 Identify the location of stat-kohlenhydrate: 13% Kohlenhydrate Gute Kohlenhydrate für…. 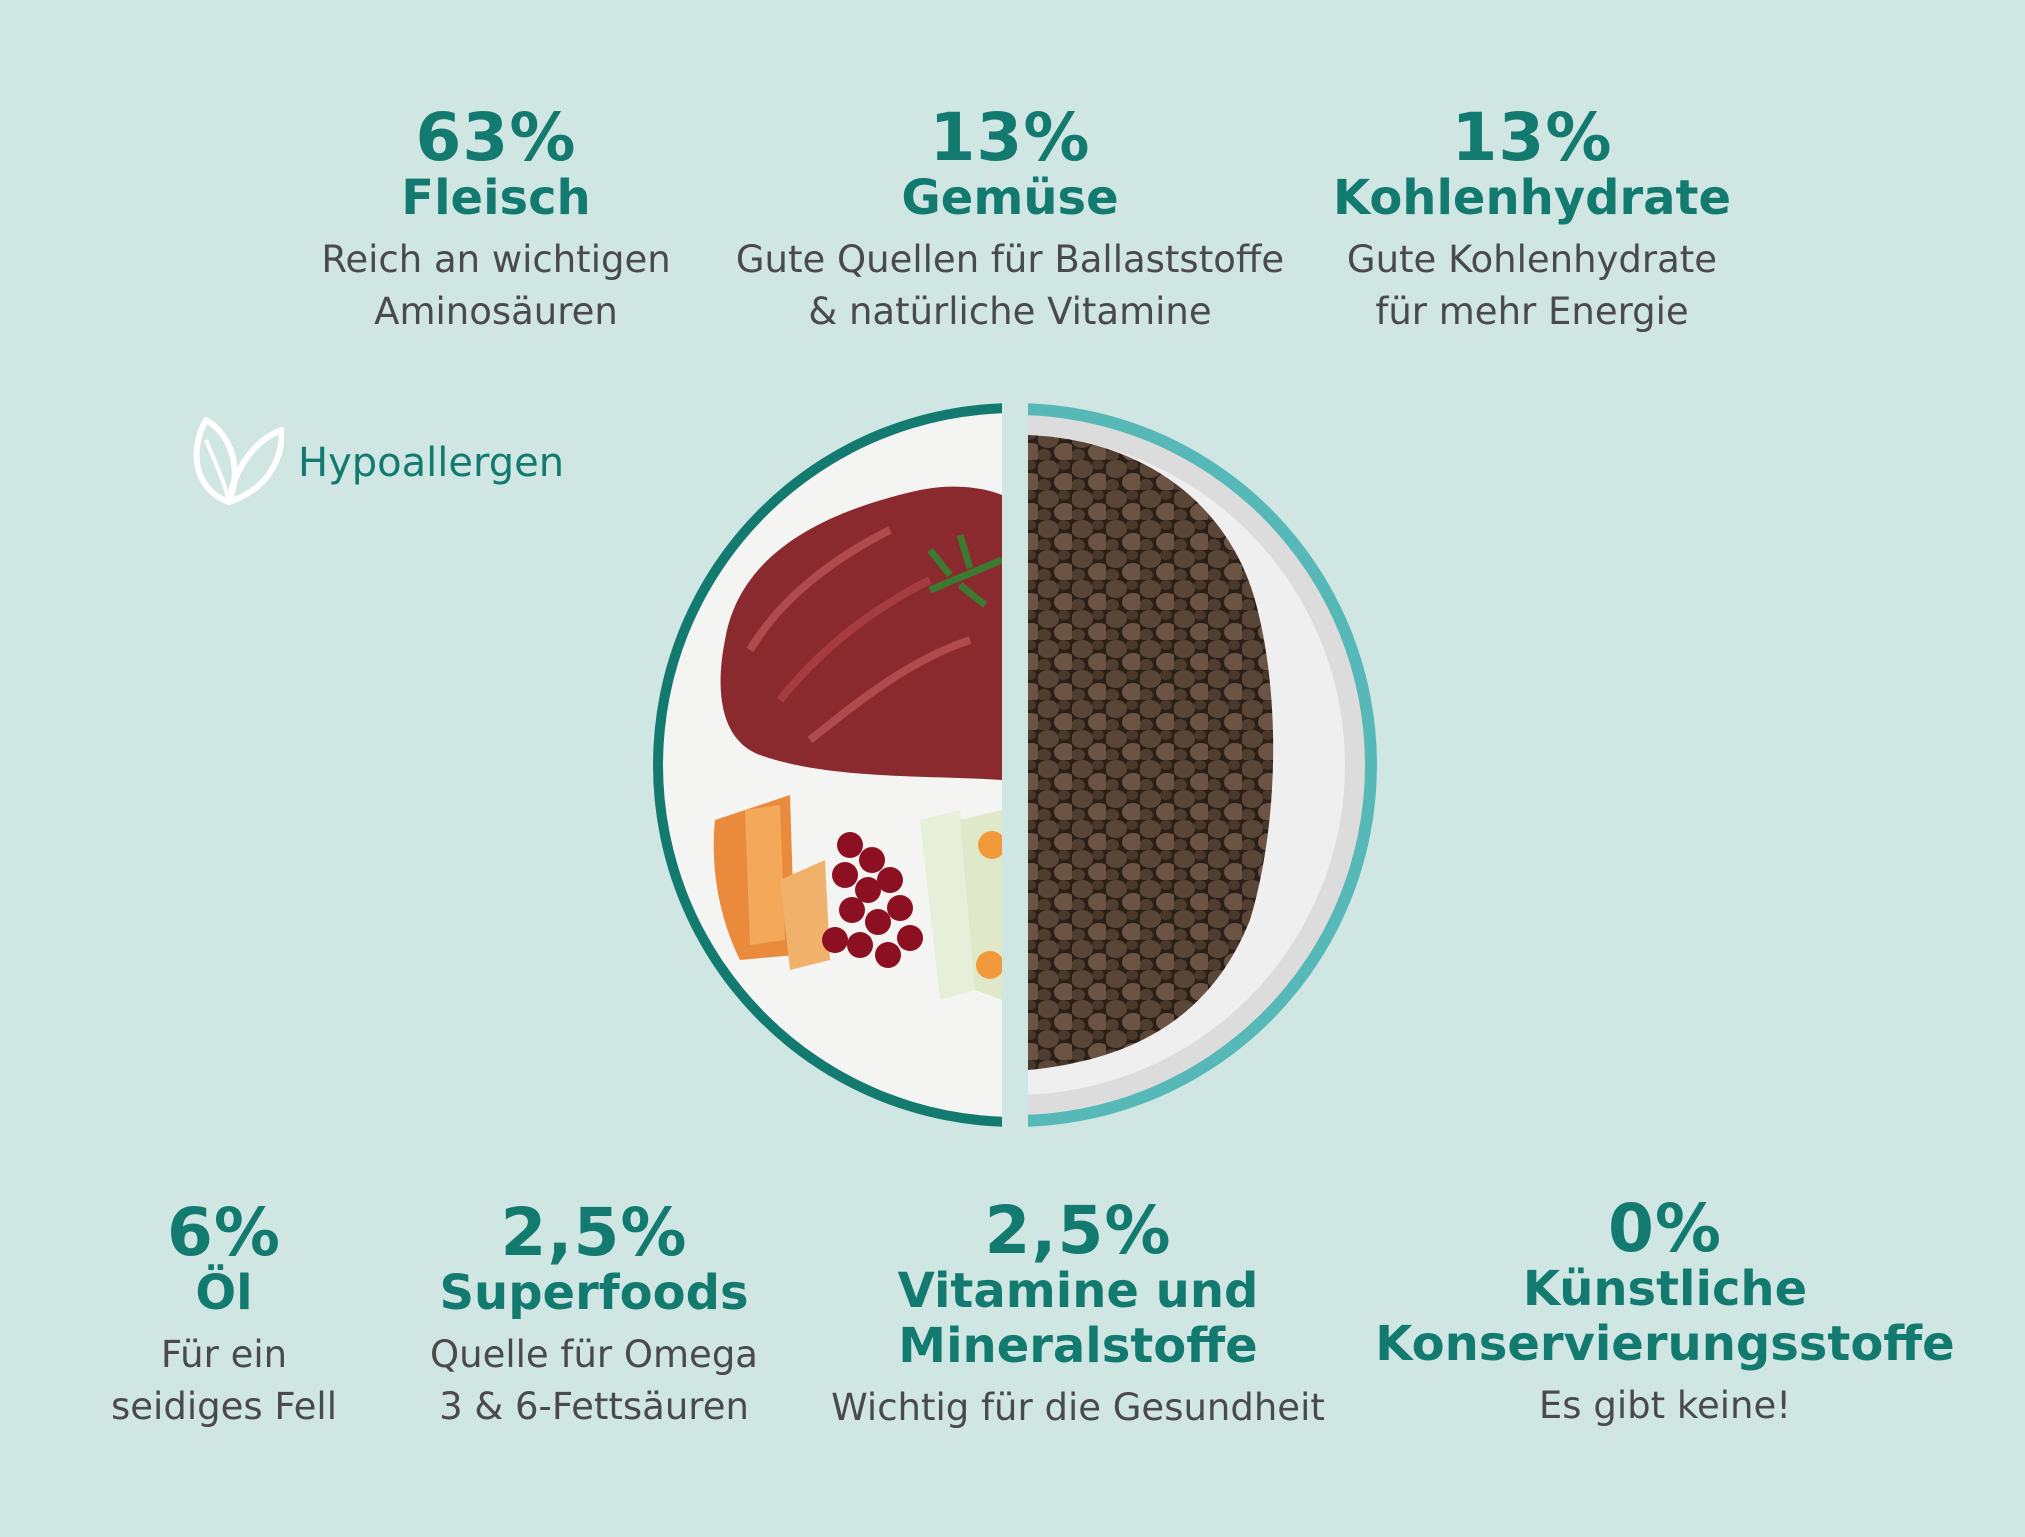
(1532, 221).